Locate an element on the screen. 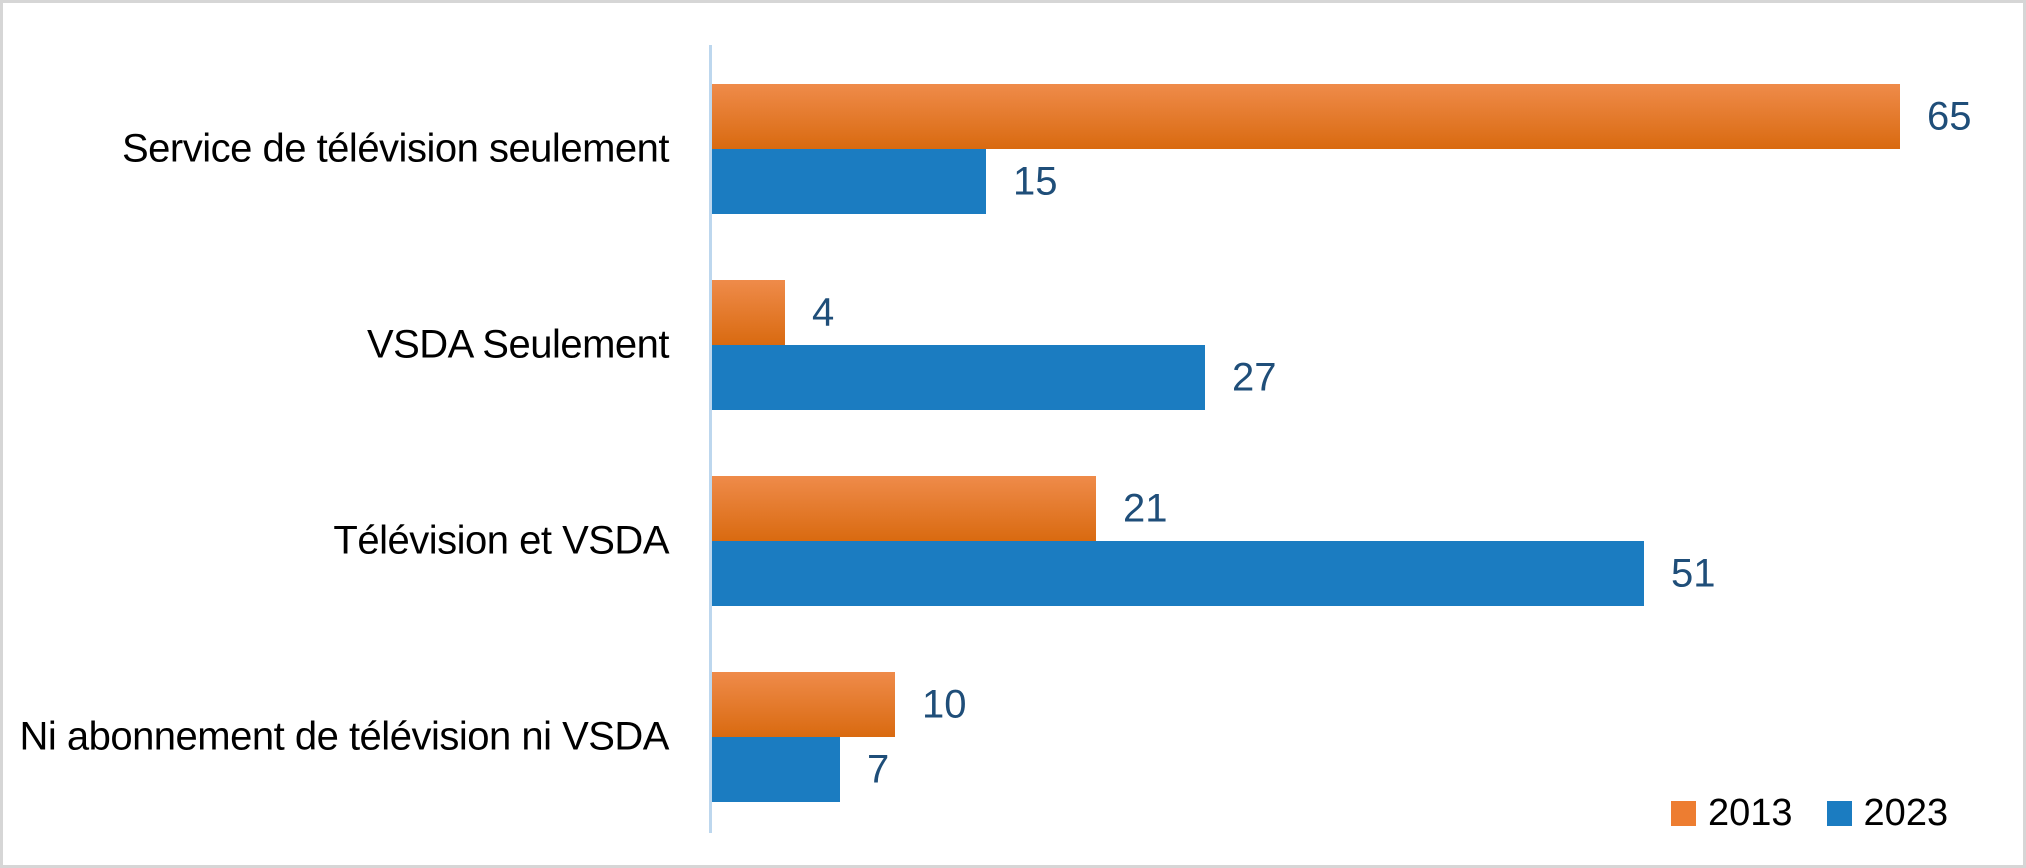 This screenshot has height=868, width=2026. legend-swatch-2023-icon is located at coordinates (1839, 813).